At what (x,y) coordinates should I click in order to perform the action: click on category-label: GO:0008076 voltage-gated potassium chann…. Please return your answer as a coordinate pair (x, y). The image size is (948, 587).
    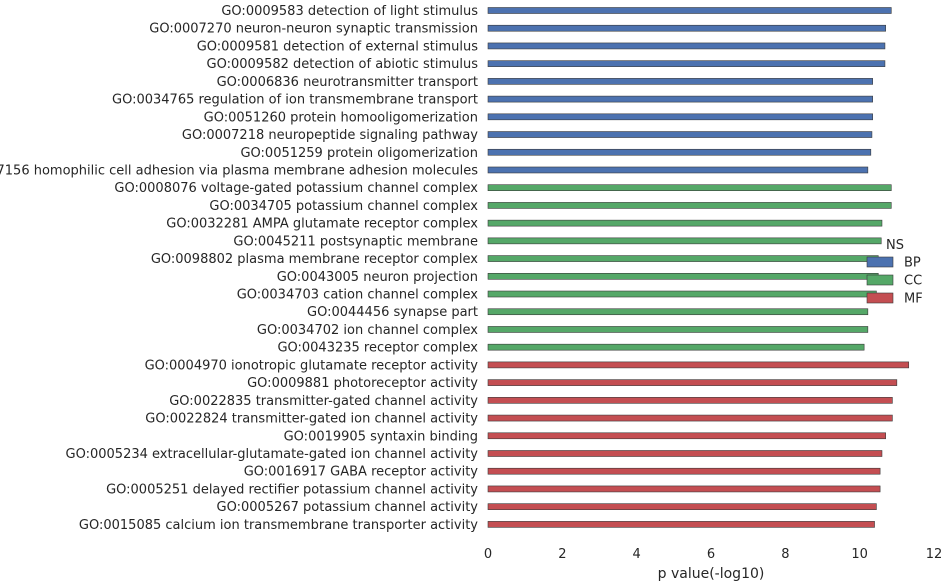
    Looking at the image, I should click on (296, 188).